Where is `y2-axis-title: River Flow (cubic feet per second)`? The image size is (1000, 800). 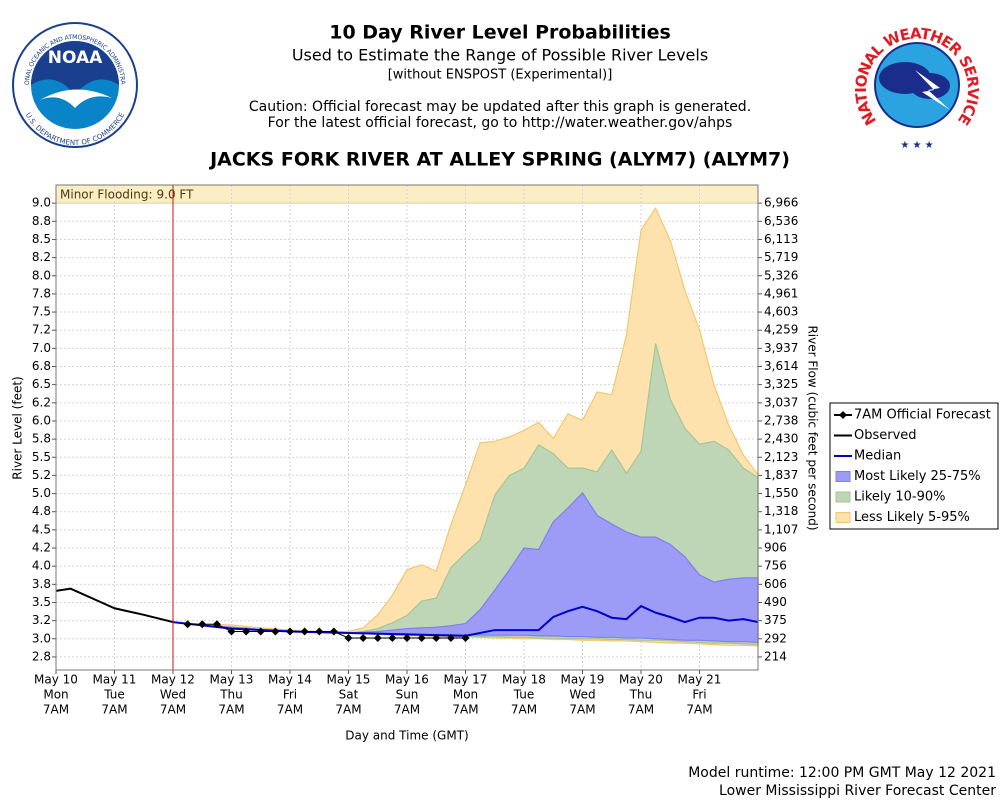
y2-axis-title: River Flow (cubic feet per second) is located at coordinates (813, 427).